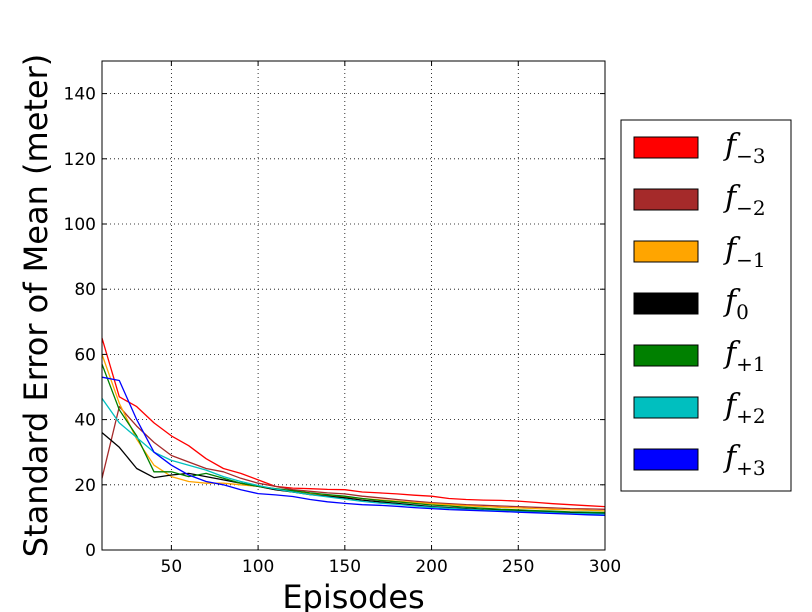  Describe the element at coordinates (85, 486) in the screenshot. I see `y-tick-label: 20` at that location.